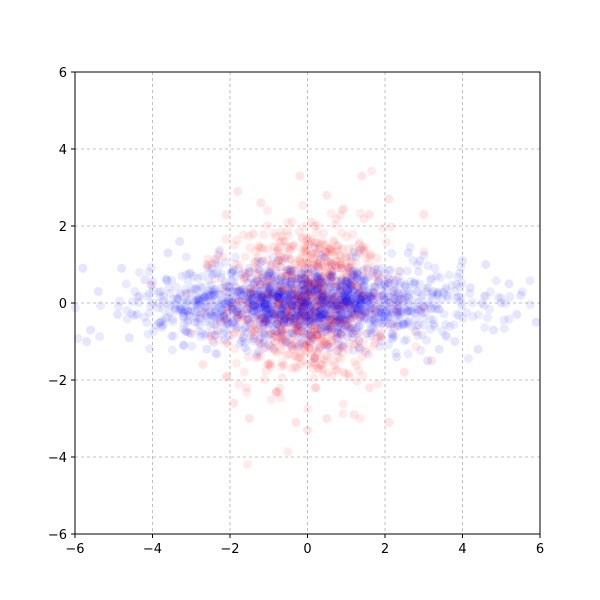 Image resolution: width=600 pixels, height=600 pixels. What do you see at coordinates (57, 458) in the screenshot?
I see `y-tick-label: −4` at bounding box center [57, 458].